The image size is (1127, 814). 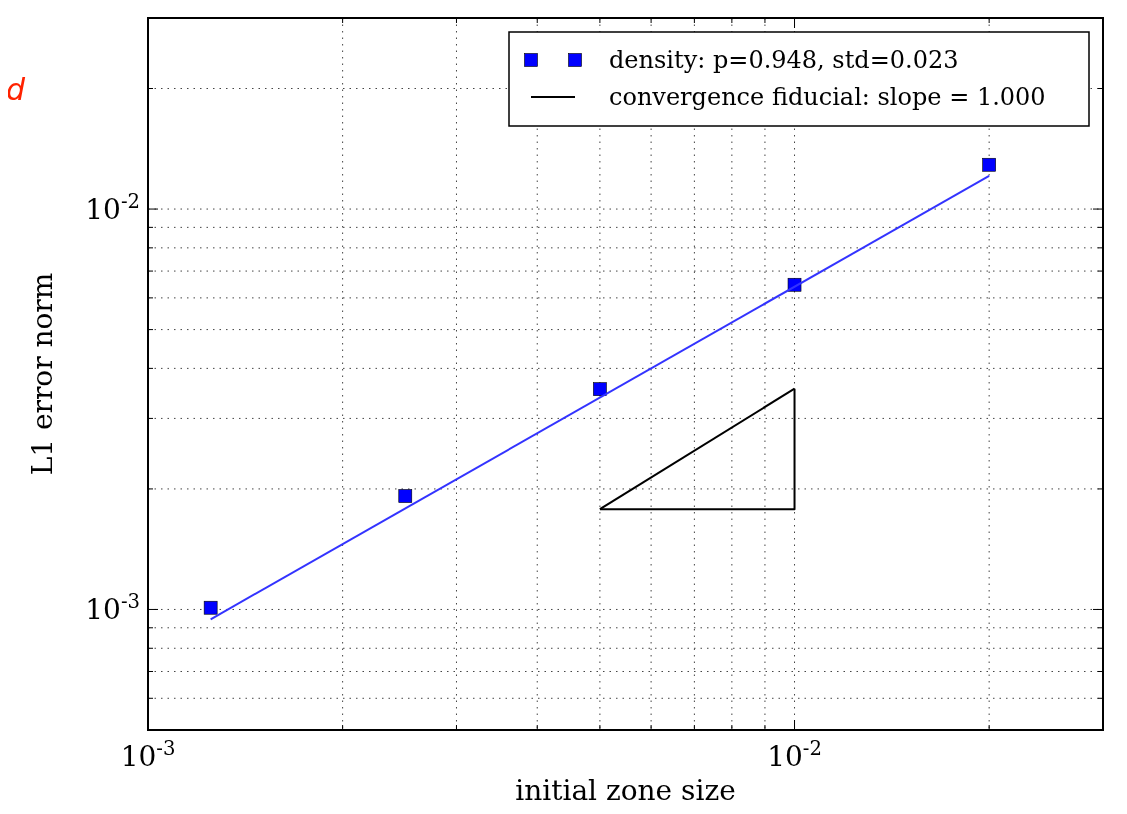 What do you see at coordinates (42, 374) in the screenshot?
I see `y-axis-title: L1 error norm` at bounding box center [42, 374].